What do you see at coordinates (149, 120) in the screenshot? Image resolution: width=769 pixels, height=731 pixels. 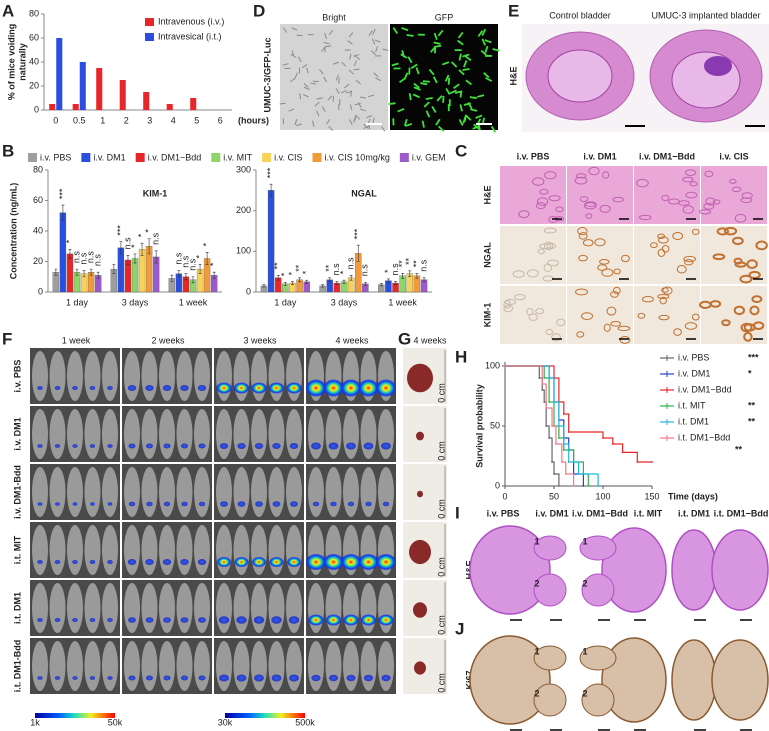 I see `x-tick-label: 3` at bounding box center [149, 120].